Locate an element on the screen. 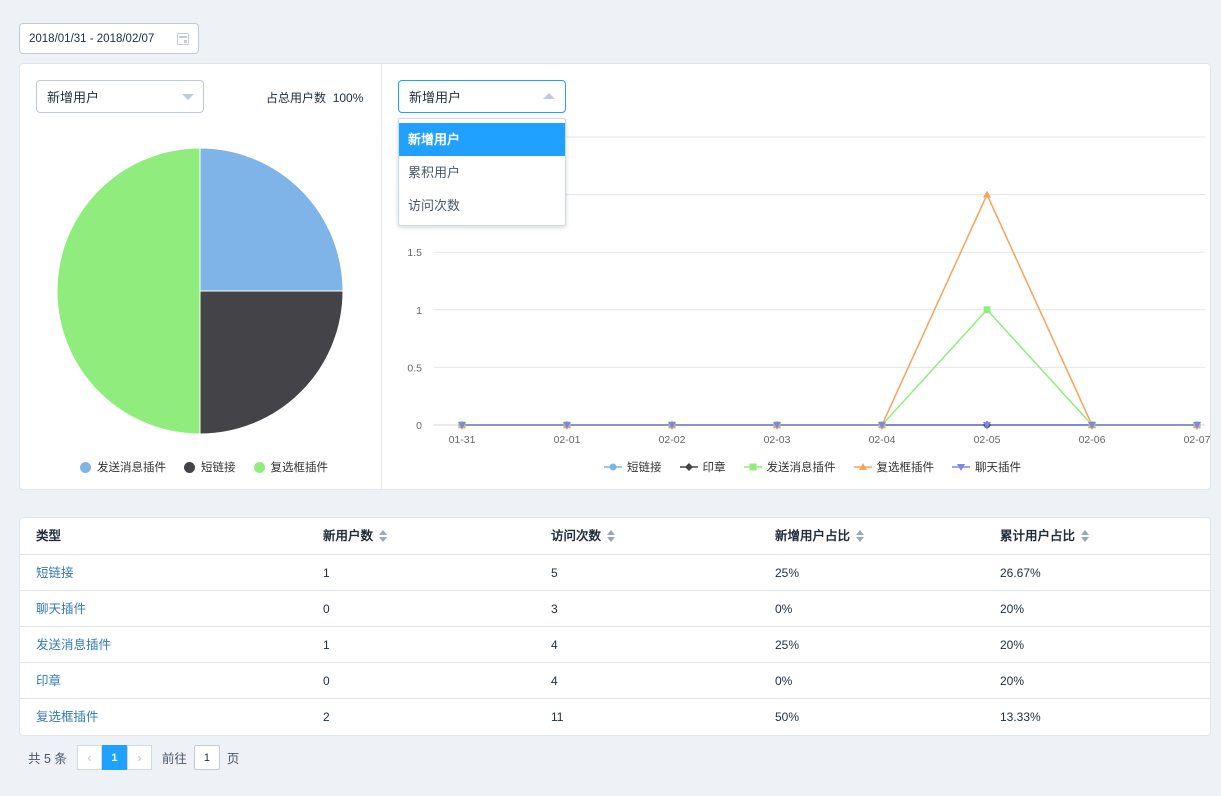  date-range-picker: 2018/01/31 - 2018/02/07 is located at coordinates (109, 38).